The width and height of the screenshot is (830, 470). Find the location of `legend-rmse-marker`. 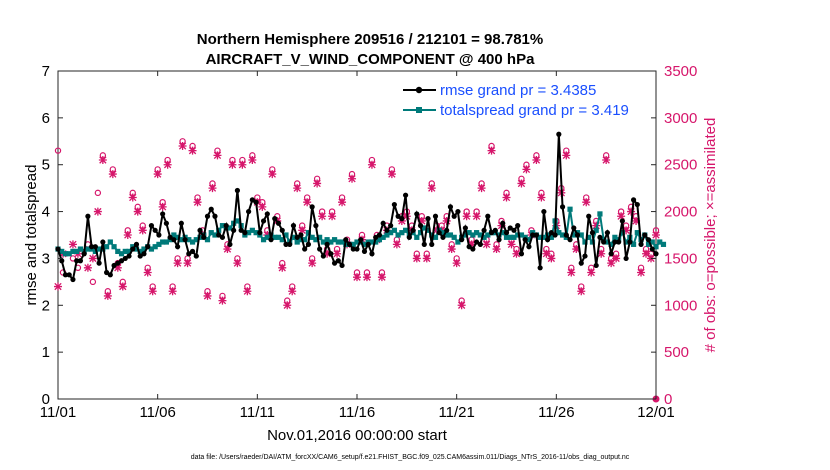

legend-rmse-marker is located at coordinates (419, 90).